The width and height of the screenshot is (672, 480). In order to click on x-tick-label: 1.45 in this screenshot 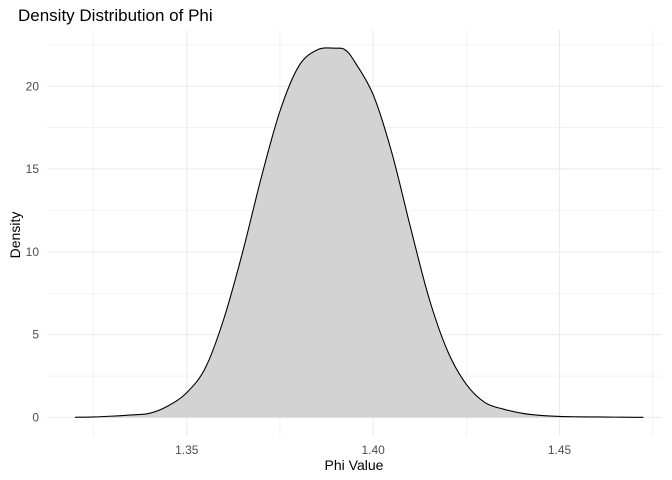, I will do `click(560, 450)`.